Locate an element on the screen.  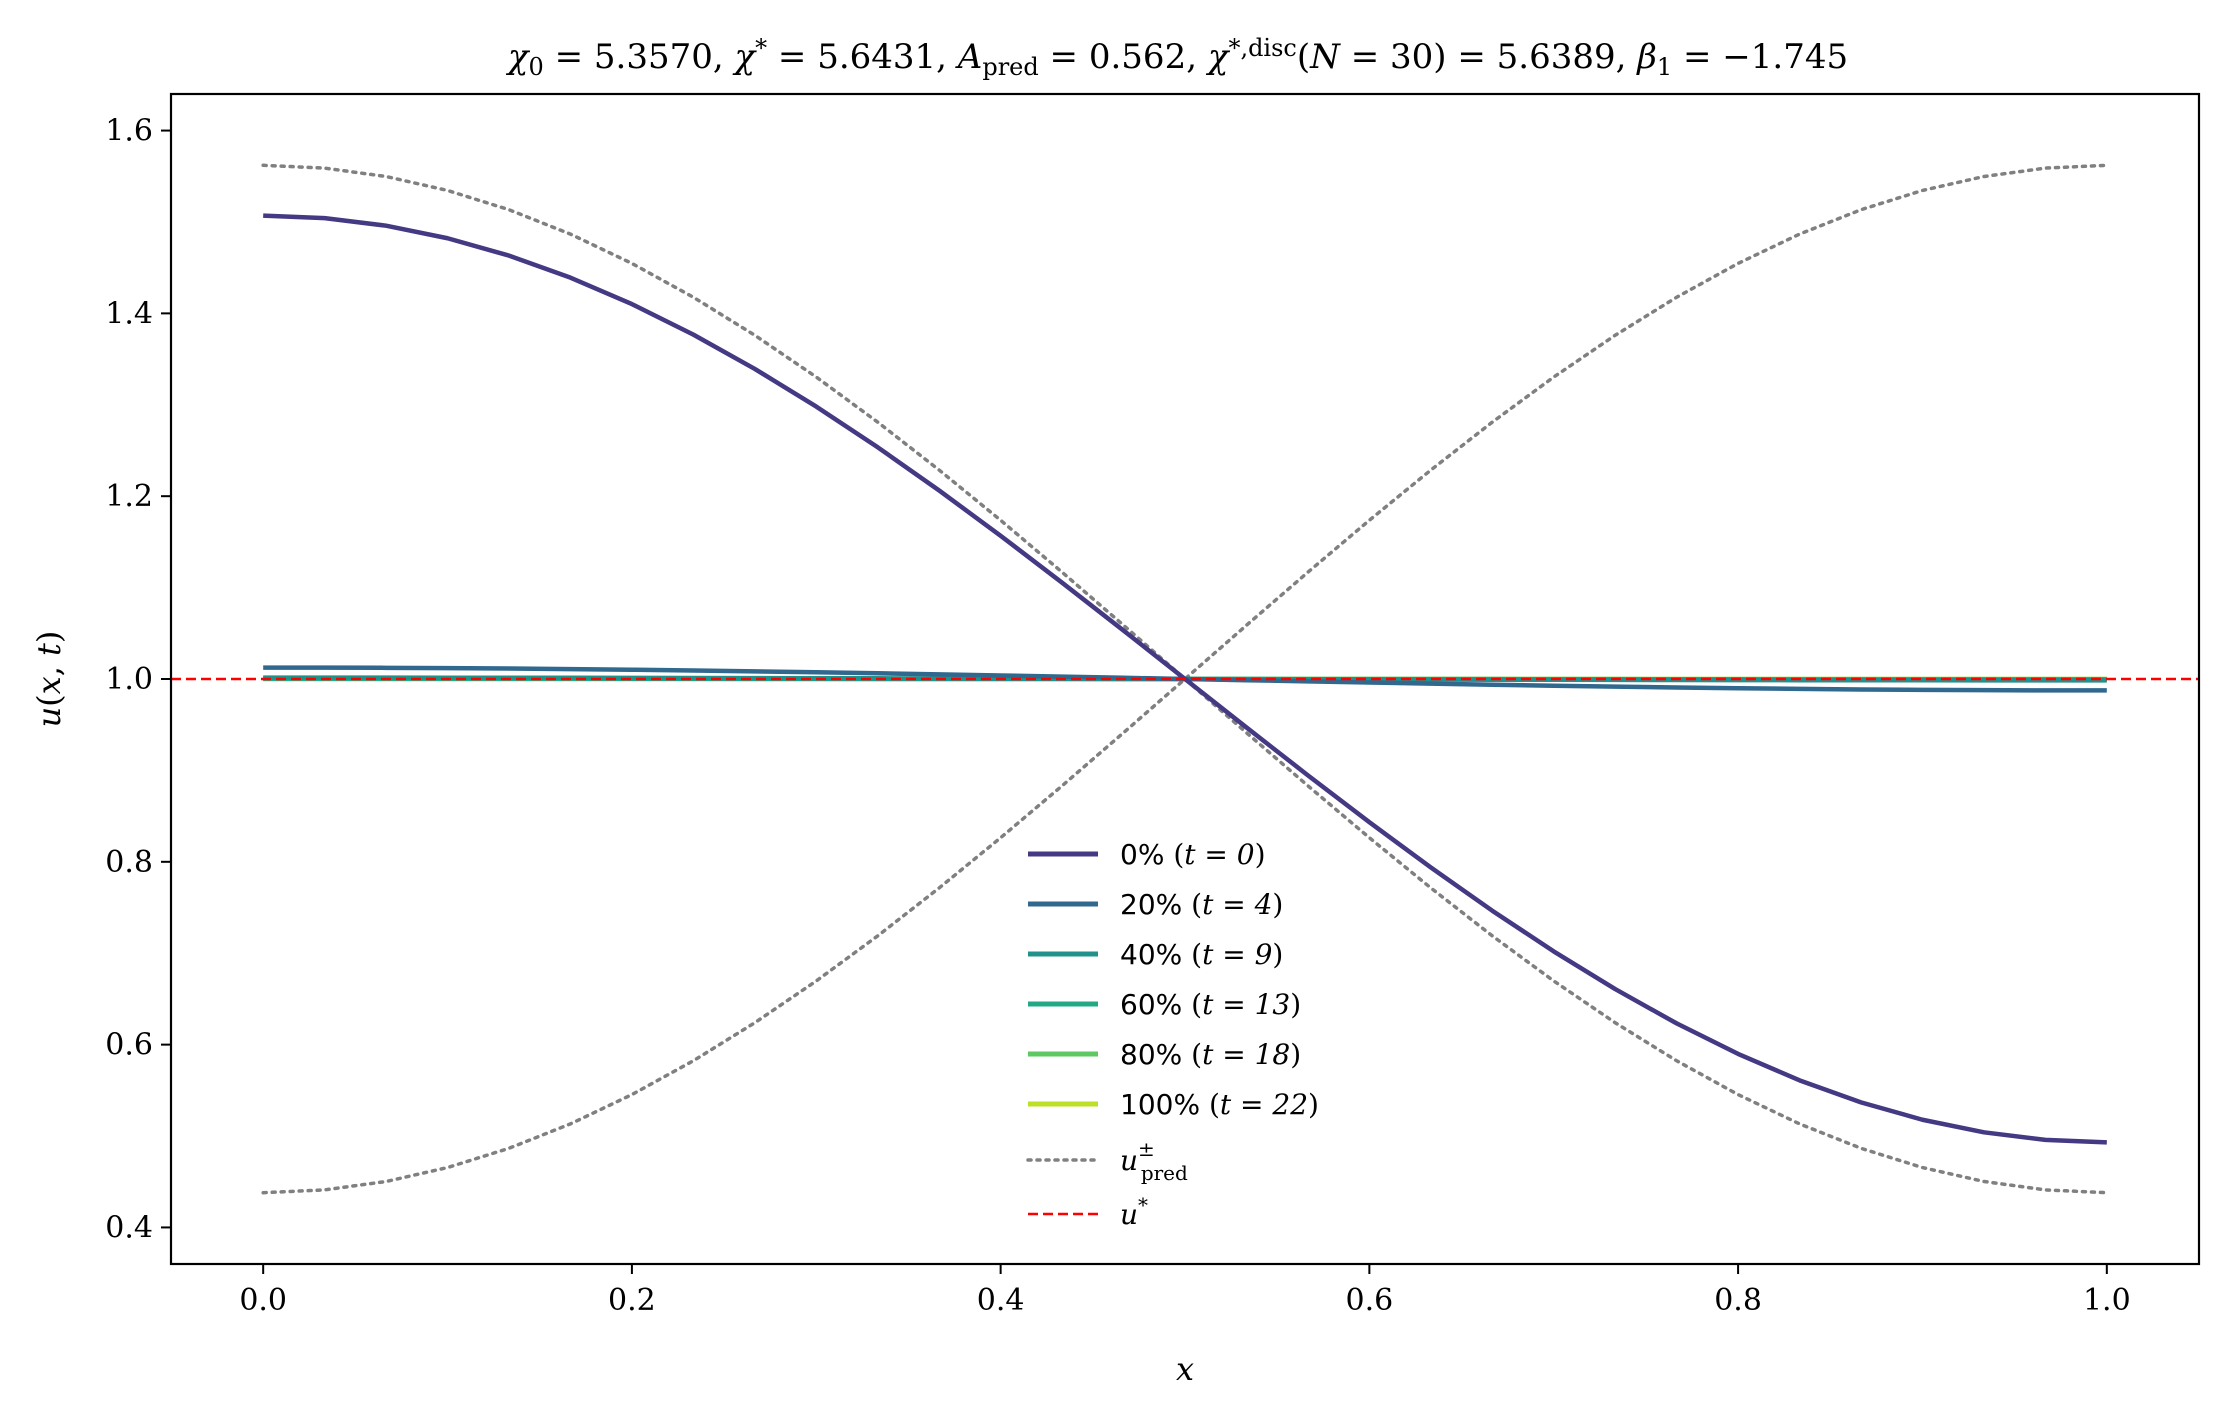
legend-entry-4: 80% (t = 18) is located at coordinates (1164, 1054).